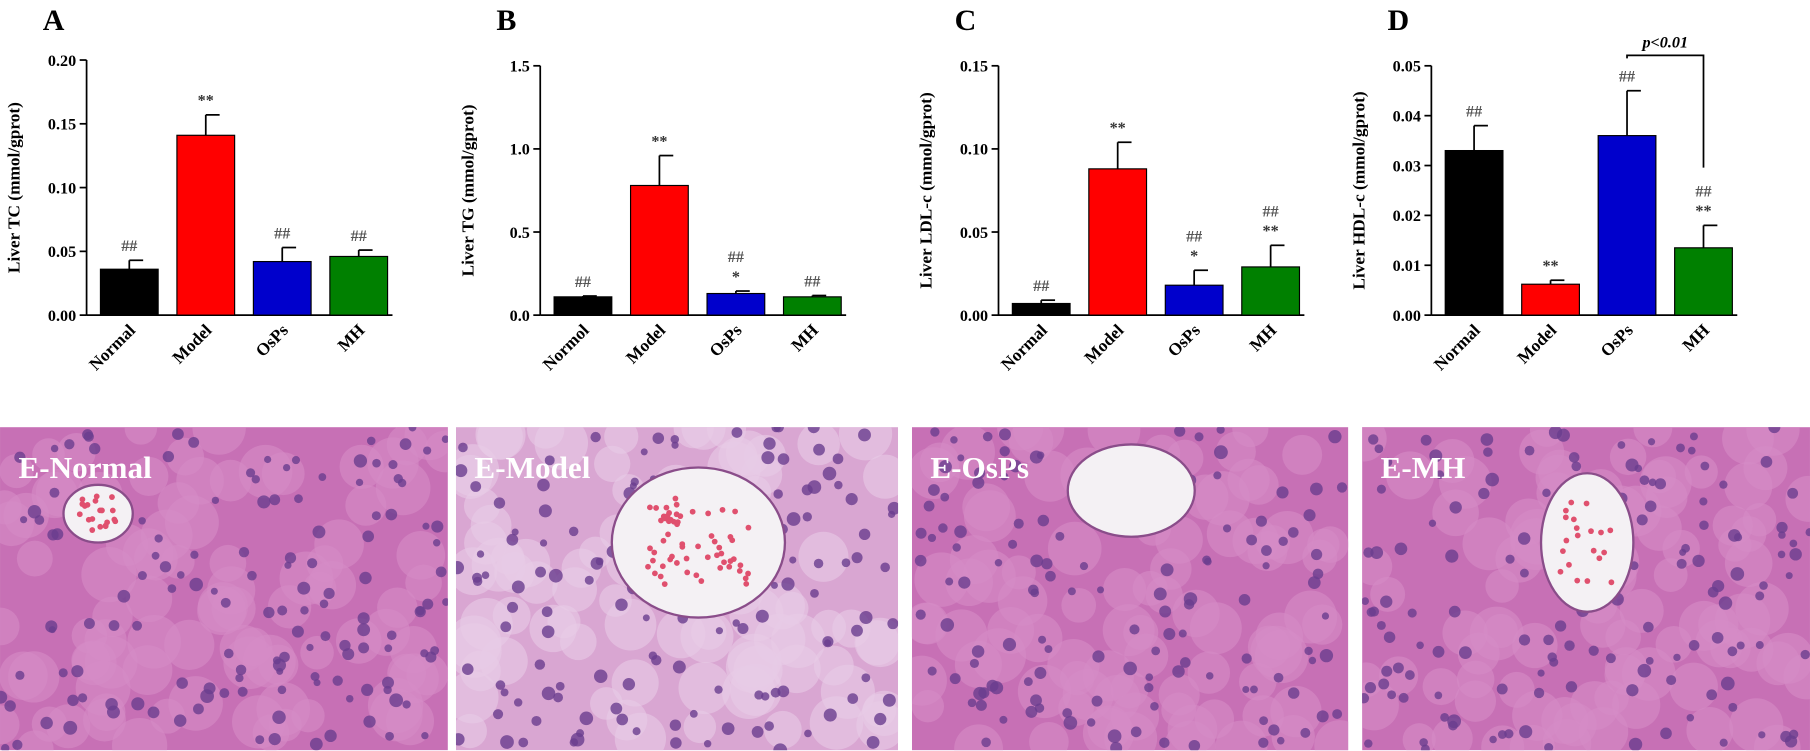 The image size is (1810, 751). Describe the element at coordinates (98, 513) in the screenshot. I see `vessel` at that location.